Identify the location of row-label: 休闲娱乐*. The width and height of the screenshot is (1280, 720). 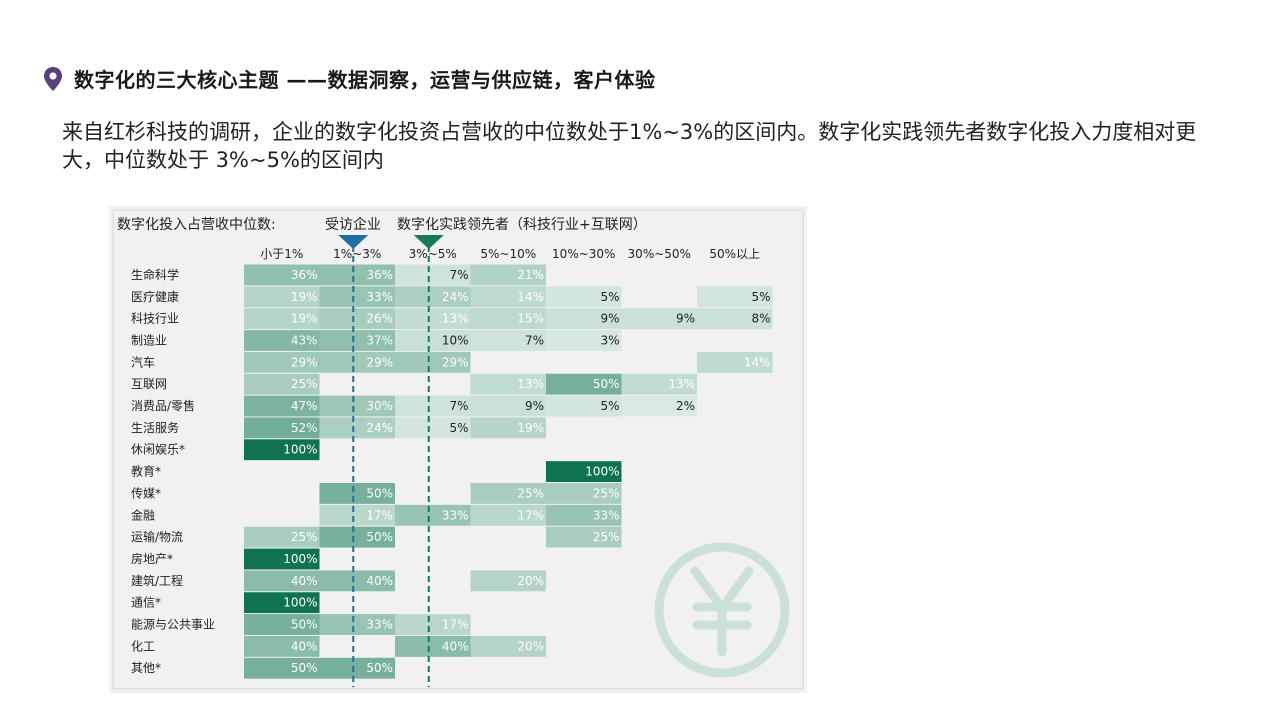
(158, 450).